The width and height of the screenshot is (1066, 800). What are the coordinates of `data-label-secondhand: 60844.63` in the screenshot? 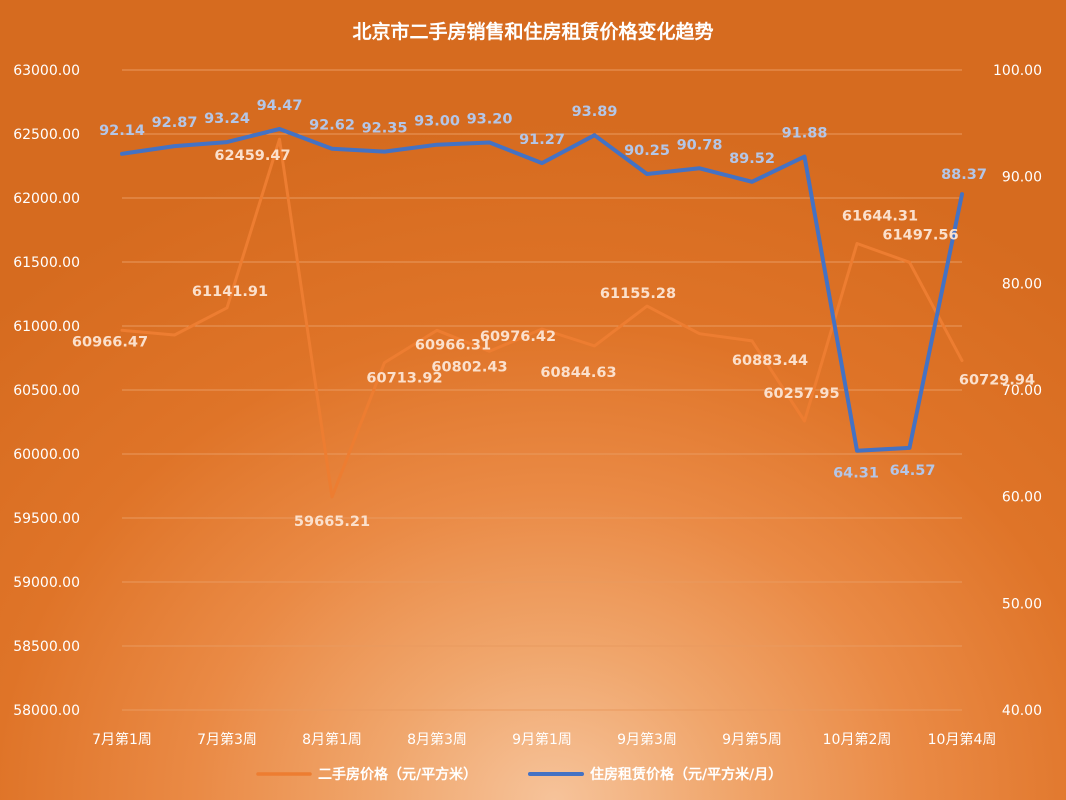 It's located at (578, 373).